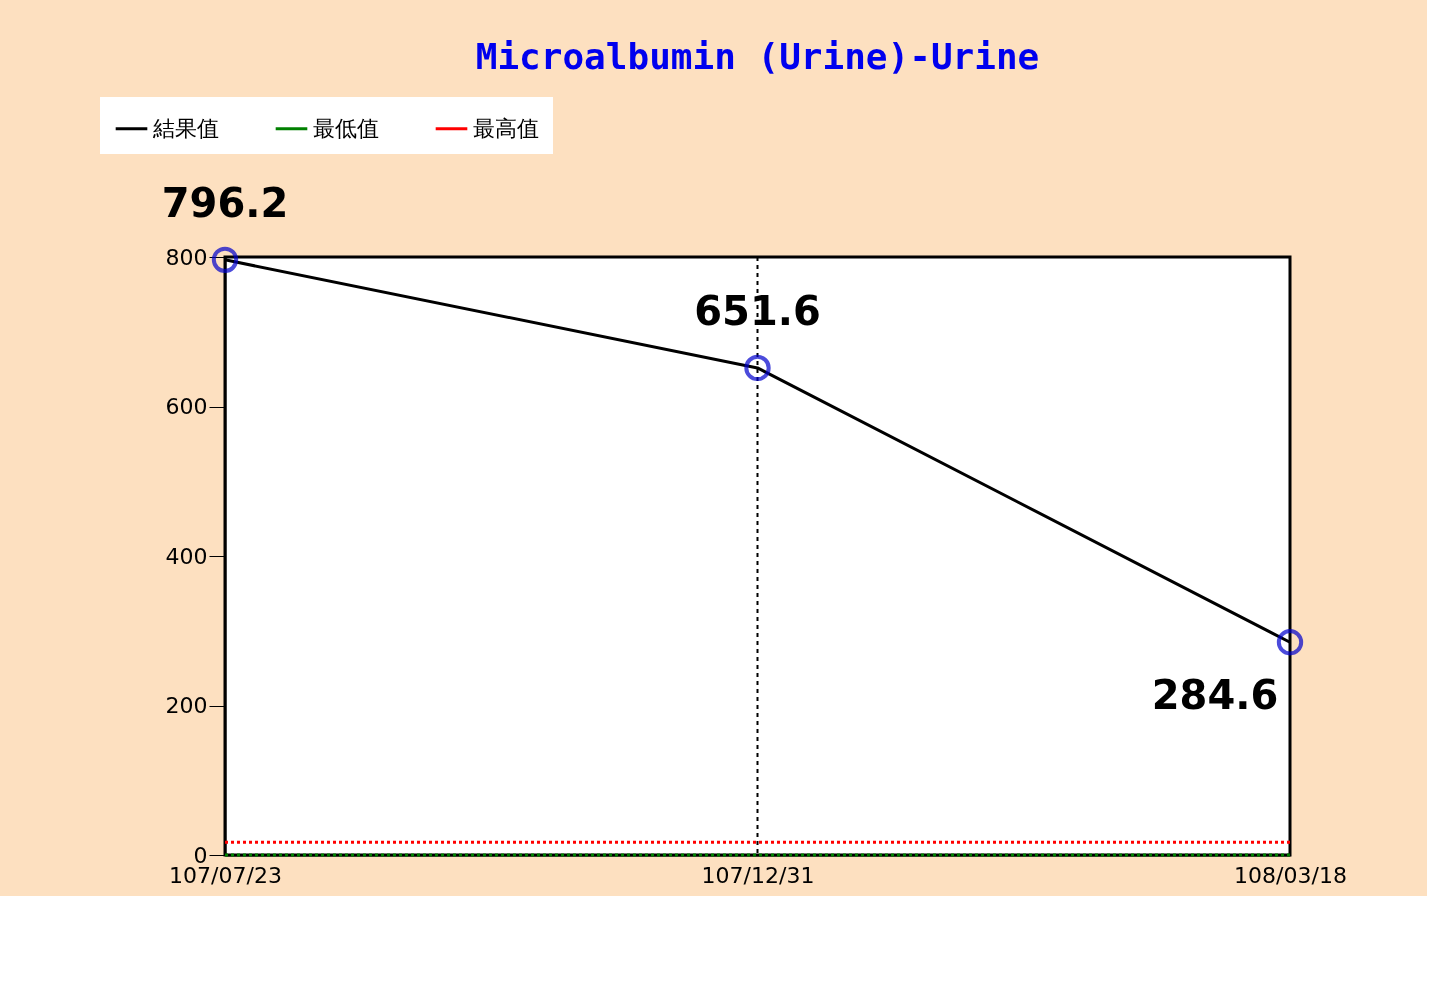  Describe the element at coordinates (186, 406) in the screenshot. I see `y-tick-label: 600` at that location.